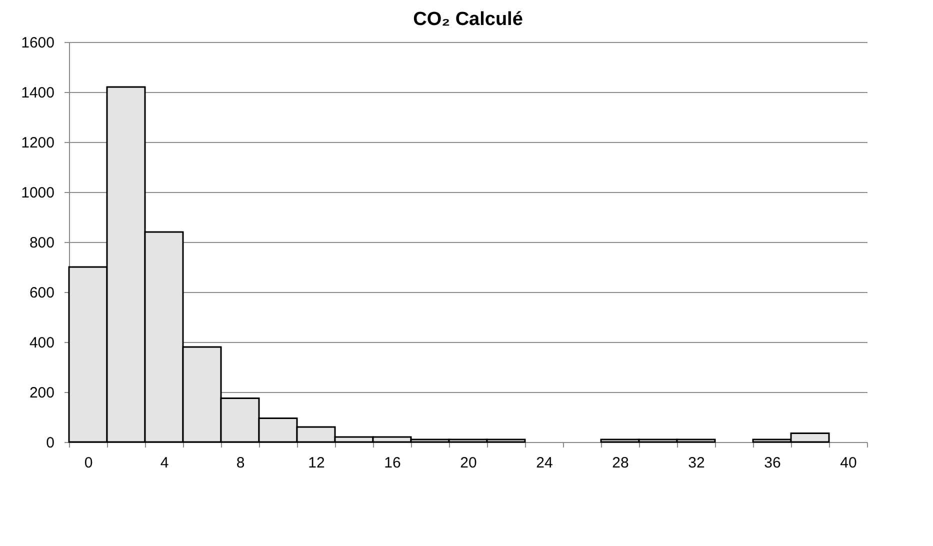 This screenshot has width=933, height=546. What do you see at coordinates (468, 463) in the screenshot?
I see `x-tick-label: 20` at bounding box center [468, 463].